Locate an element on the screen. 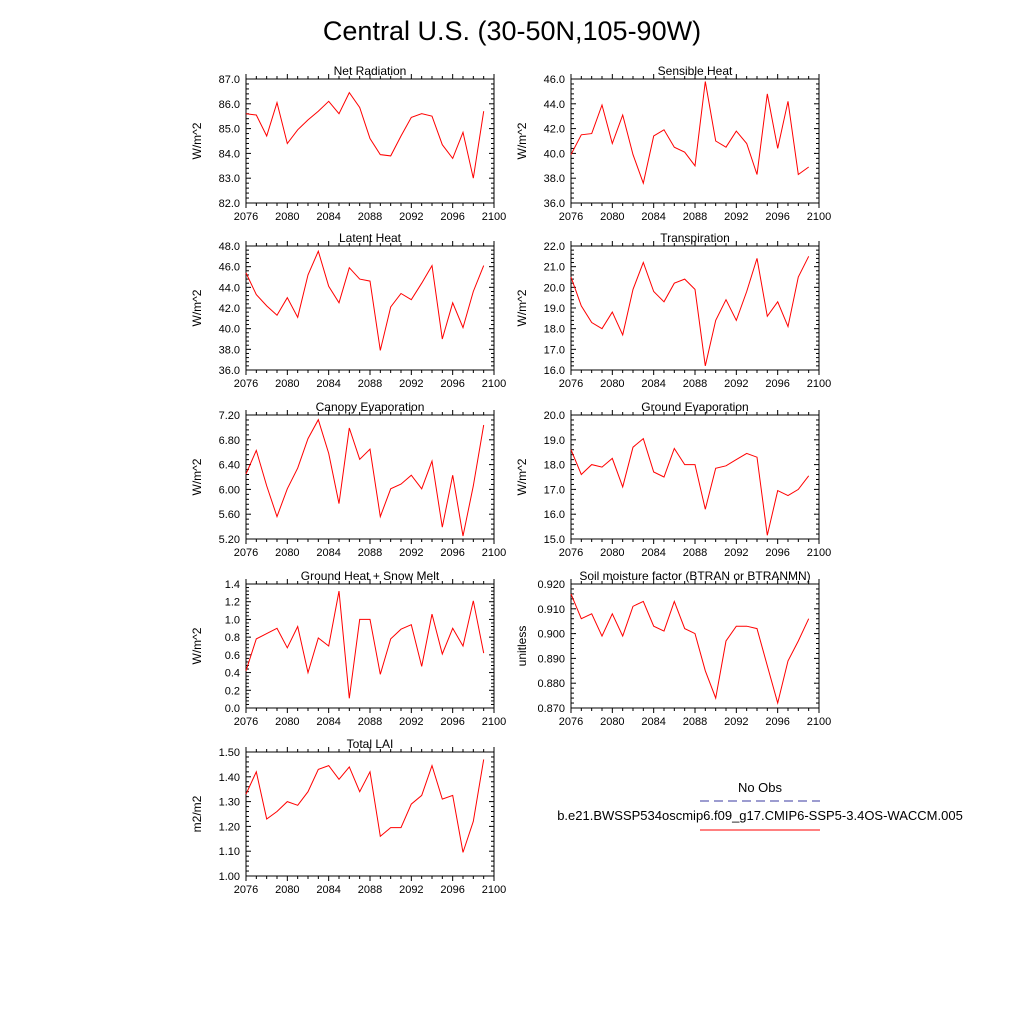  y-tick-label: 0.920 is located at coordinates (551, 585).